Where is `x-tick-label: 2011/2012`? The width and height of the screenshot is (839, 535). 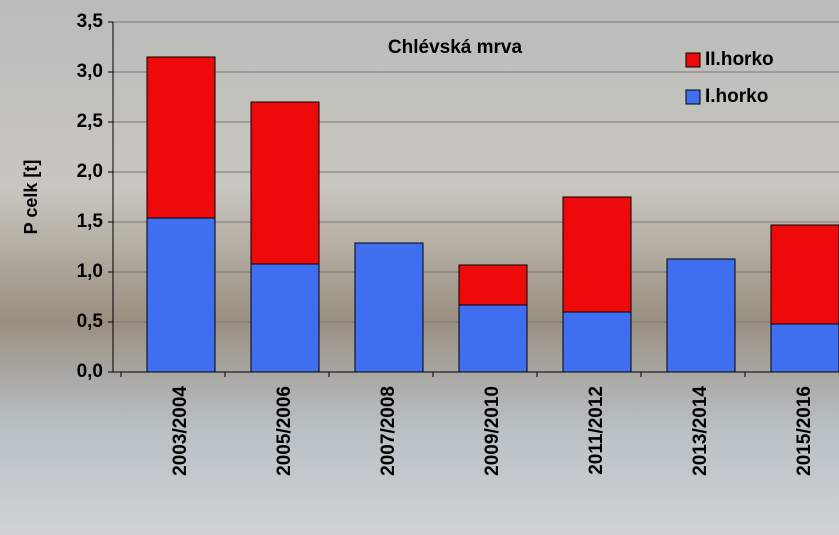
x-tick-label: 2011/2012 is located at coordinates (596, 430).